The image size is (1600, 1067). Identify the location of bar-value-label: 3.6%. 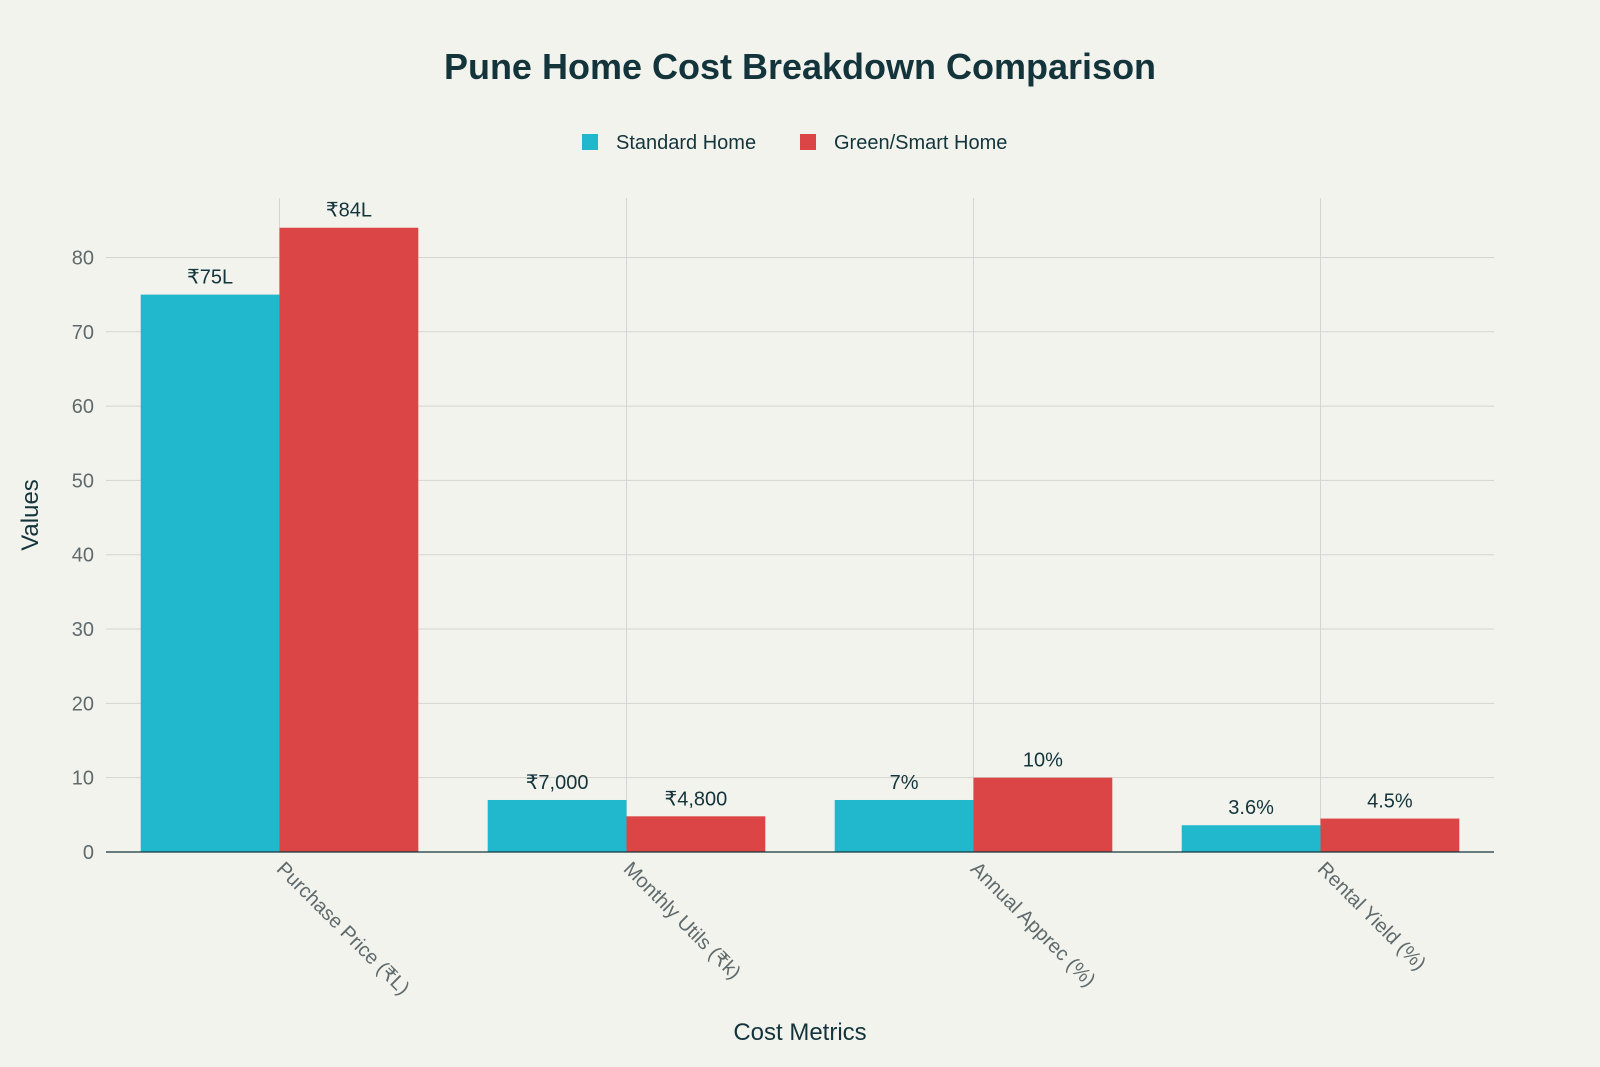
(1251, 808).